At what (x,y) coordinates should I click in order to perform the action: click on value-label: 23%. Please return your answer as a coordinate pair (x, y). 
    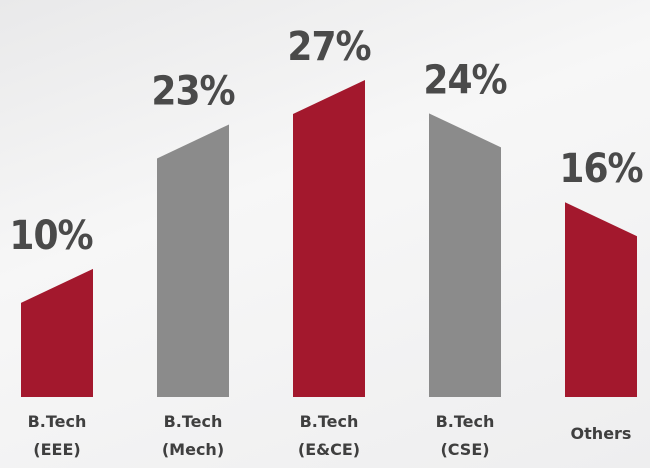
    Looking at the image, I should click on (192, 91).